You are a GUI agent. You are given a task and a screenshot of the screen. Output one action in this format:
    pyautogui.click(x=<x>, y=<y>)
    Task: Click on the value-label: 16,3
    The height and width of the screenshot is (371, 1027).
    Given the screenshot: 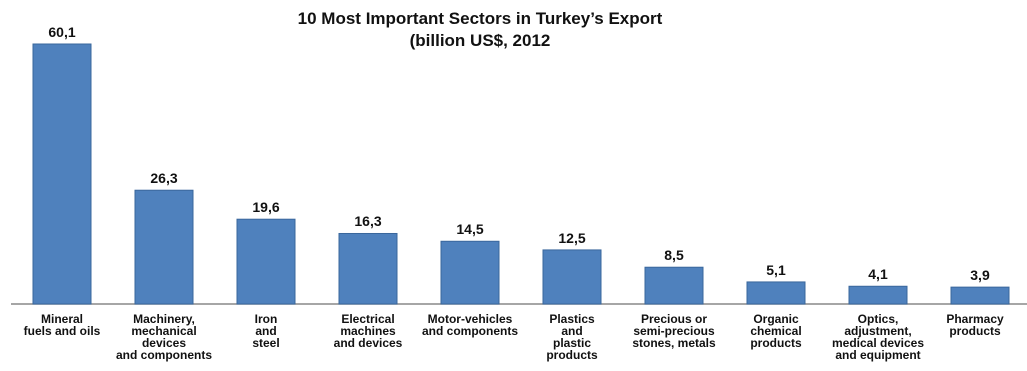 What is the action you would take?
    pyautogui.click(x=368, y=221)
    